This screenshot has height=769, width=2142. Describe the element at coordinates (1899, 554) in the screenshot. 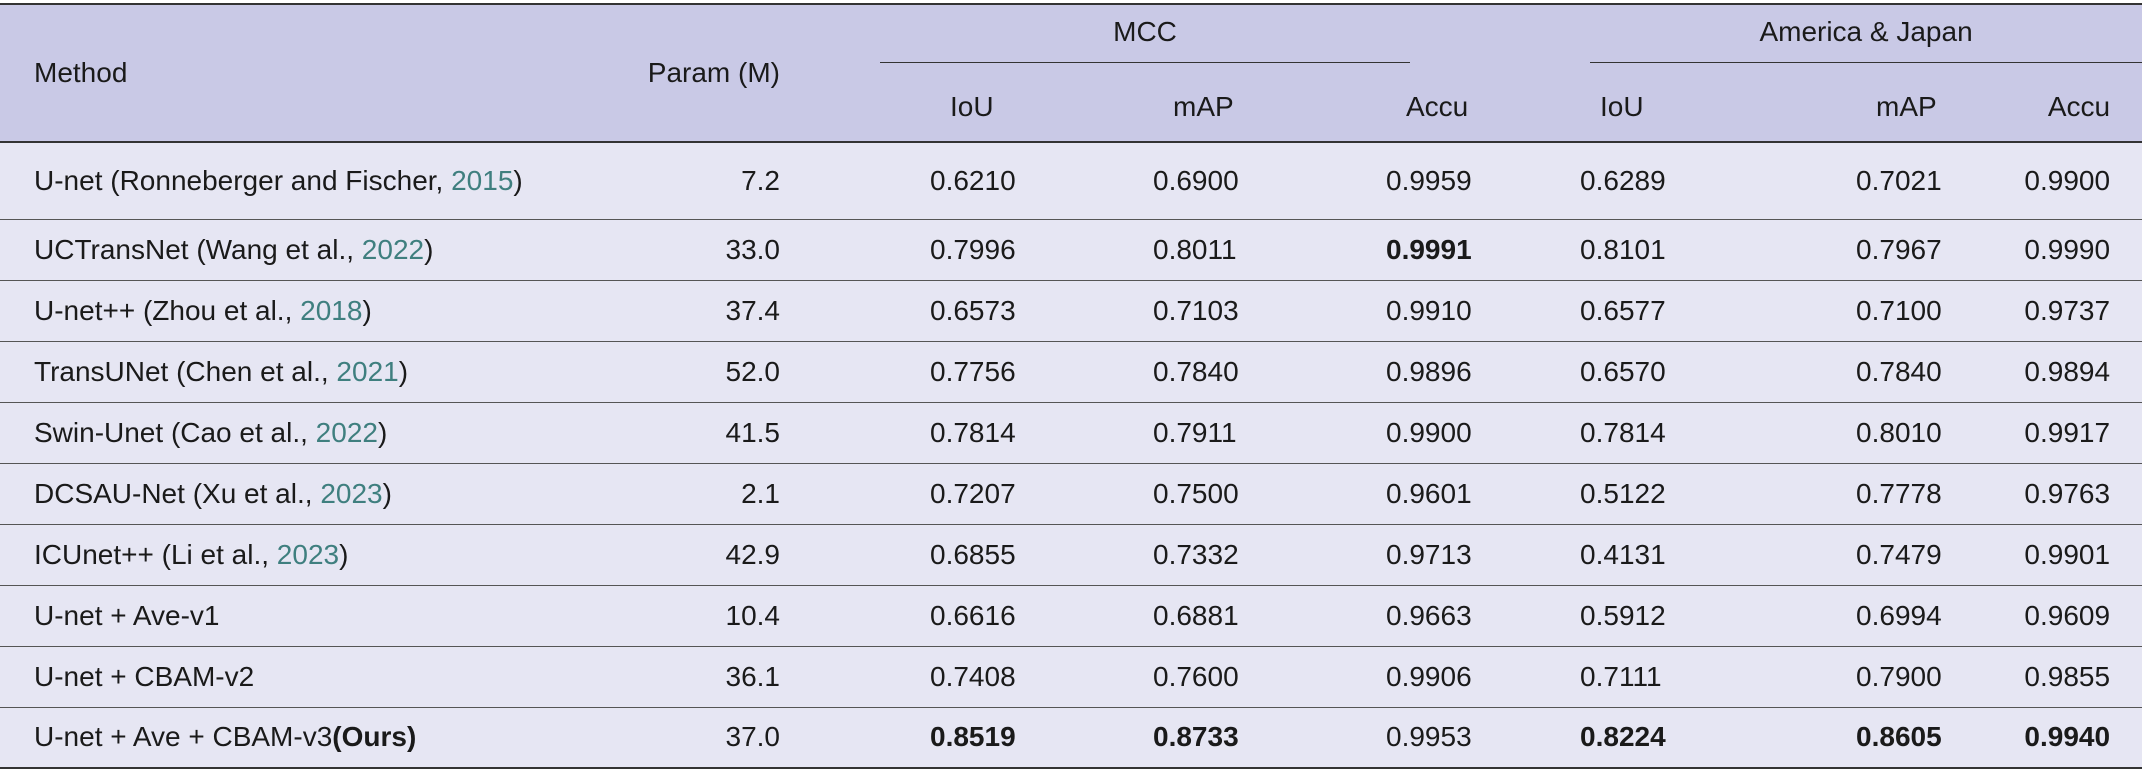

I see `metric-cell: 0.7479` at that location.